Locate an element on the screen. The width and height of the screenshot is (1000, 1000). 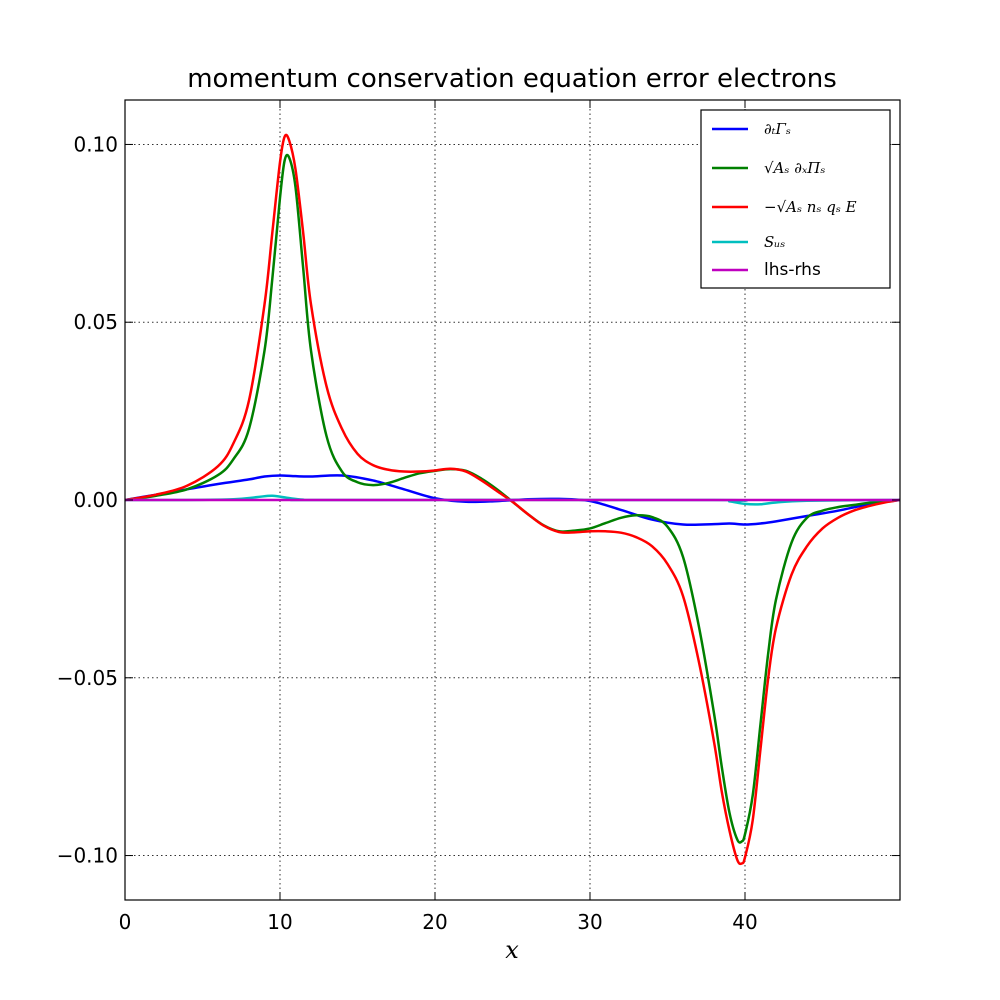
y-tick-label: −0.05 is located at coordinates (87, 678).